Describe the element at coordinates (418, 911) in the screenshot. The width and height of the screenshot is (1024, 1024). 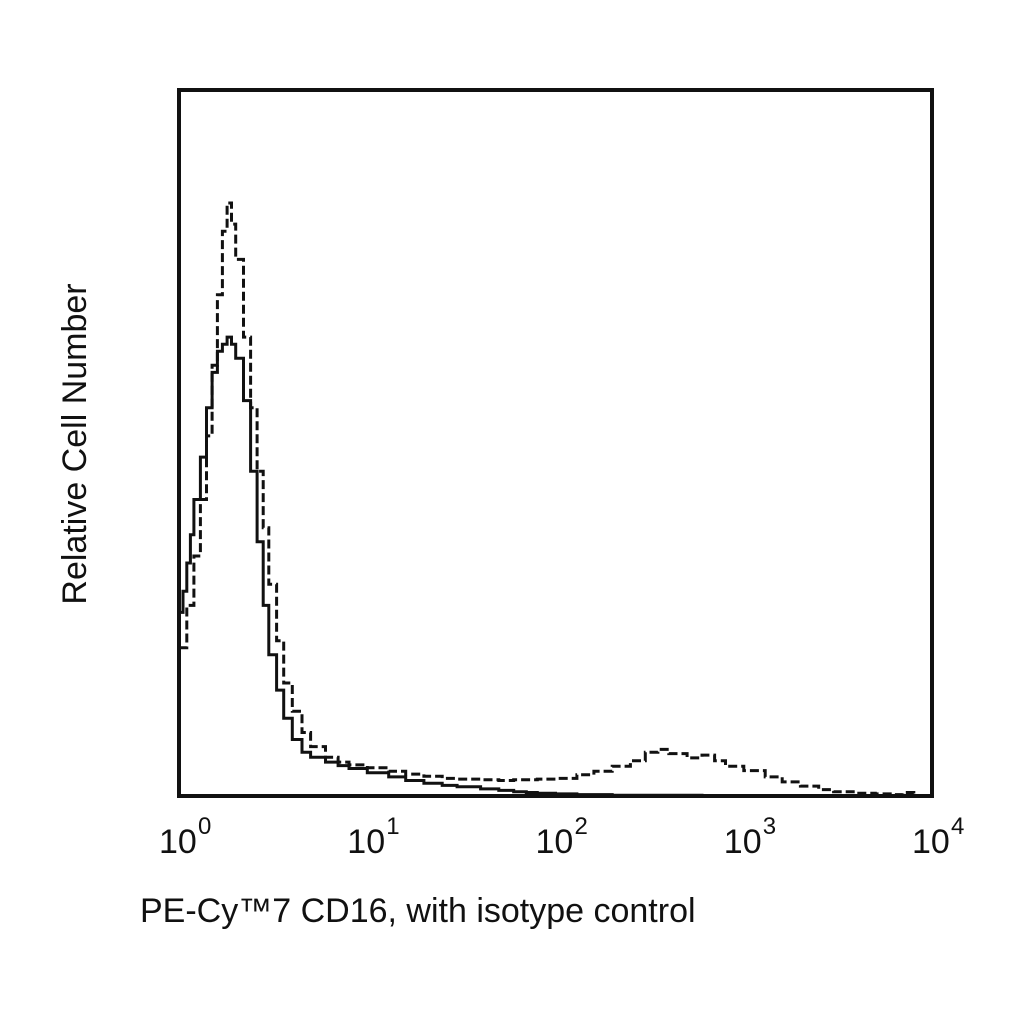
I see `x-axis-label: PE-Cy™7 CD16, with isotype control` at that location.